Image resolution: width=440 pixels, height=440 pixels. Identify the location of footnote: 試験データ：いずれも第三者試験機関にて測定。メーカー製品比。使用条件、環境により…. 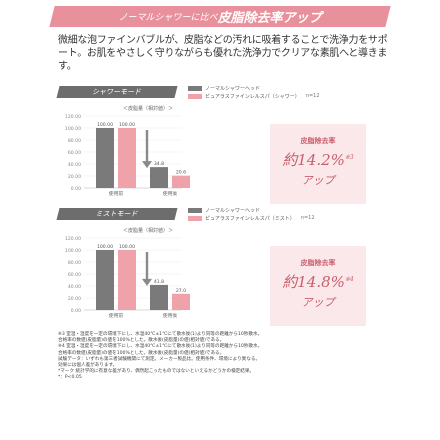
(159, 359).